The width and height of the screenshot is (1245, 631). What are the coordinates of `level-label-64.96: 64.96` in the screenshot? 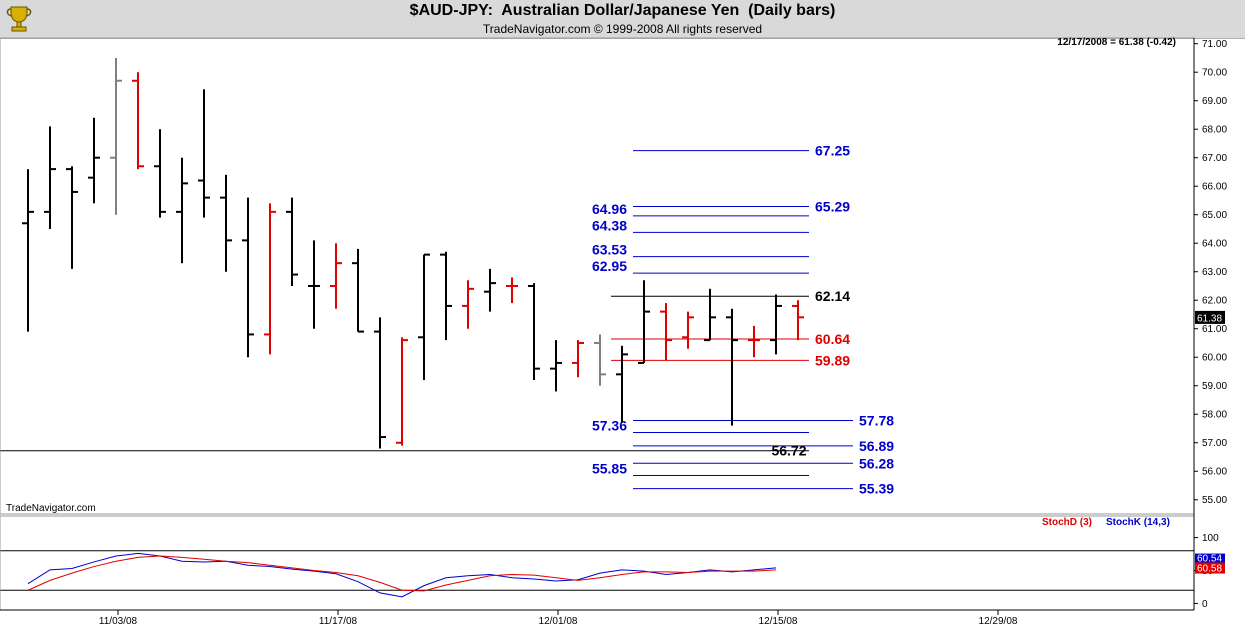 It's located at (609, 209).